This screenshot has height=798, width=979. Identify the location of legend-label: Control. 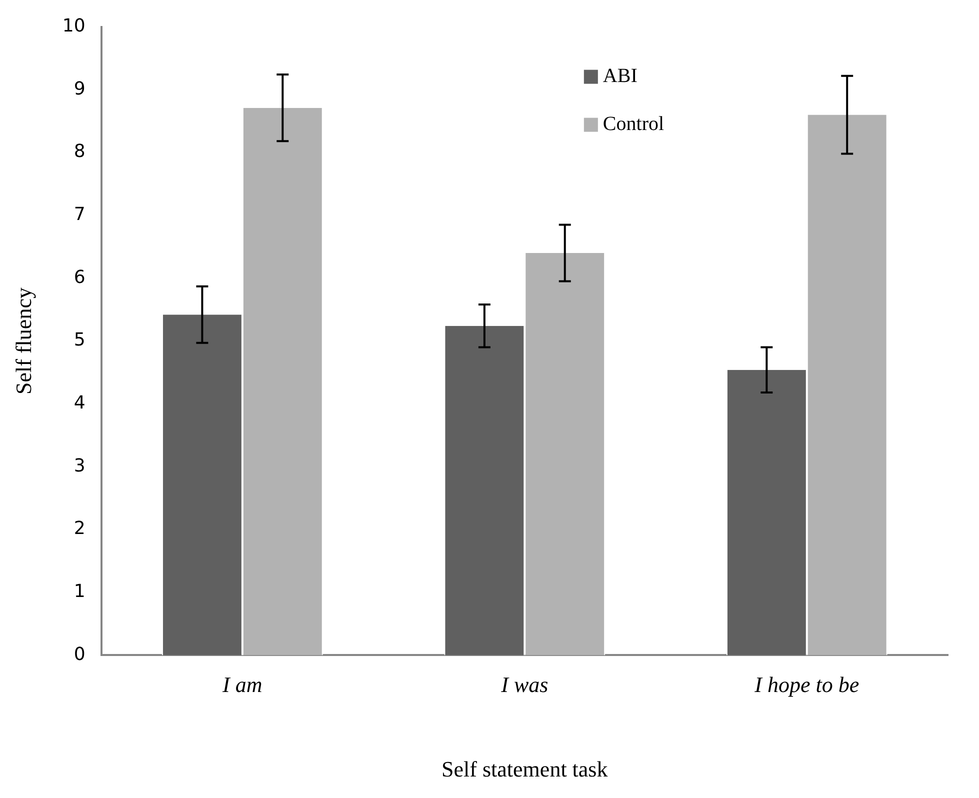
(633, 124).